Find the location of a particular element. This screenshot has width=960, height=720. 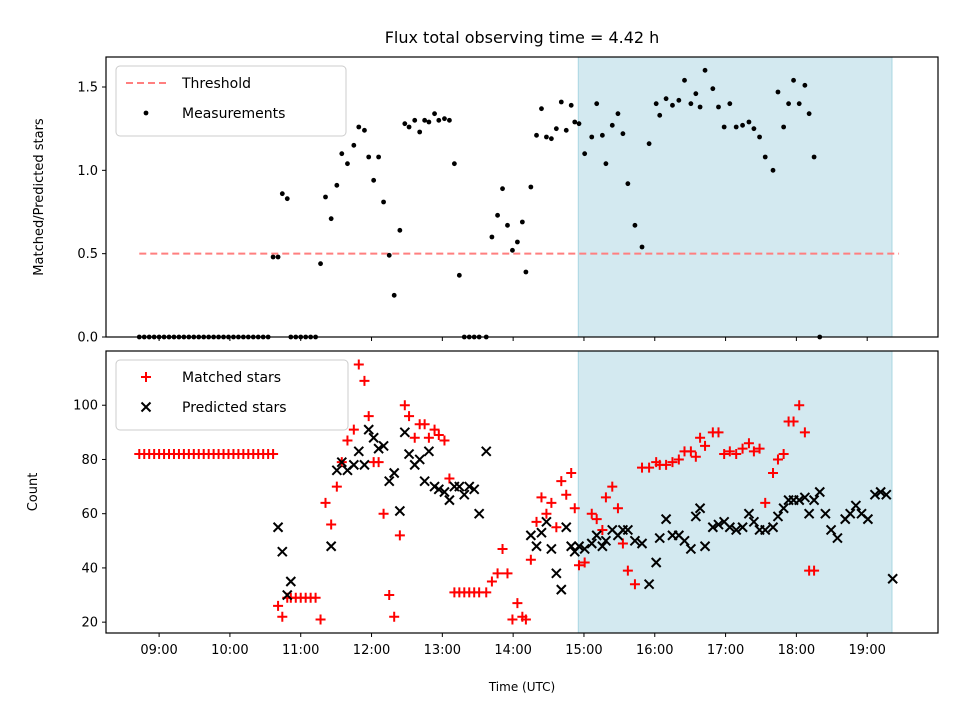

x-tick-label: 14:00 is located at coordinates (512, 650).